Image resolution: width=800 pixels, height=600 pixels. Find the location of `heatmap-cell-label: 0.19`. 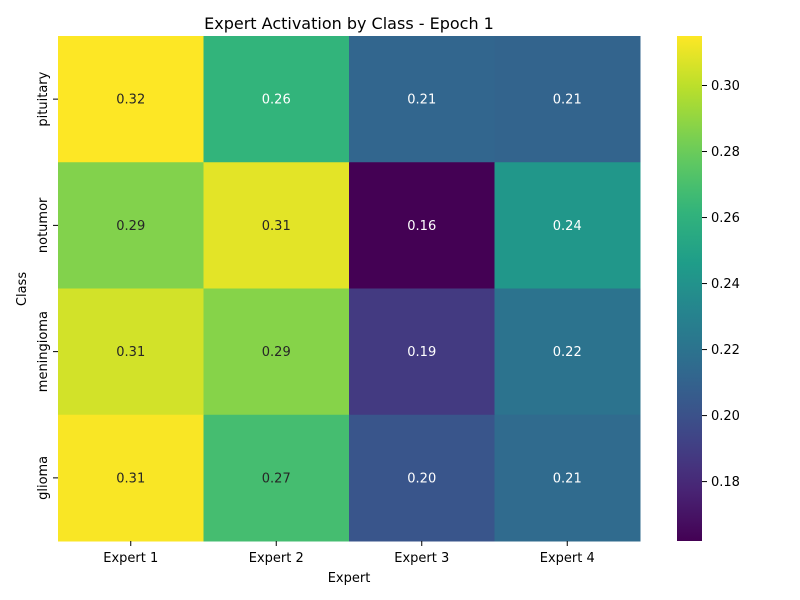

heatmap-cell-label: 0.19 is located at coordinates (421, 352).